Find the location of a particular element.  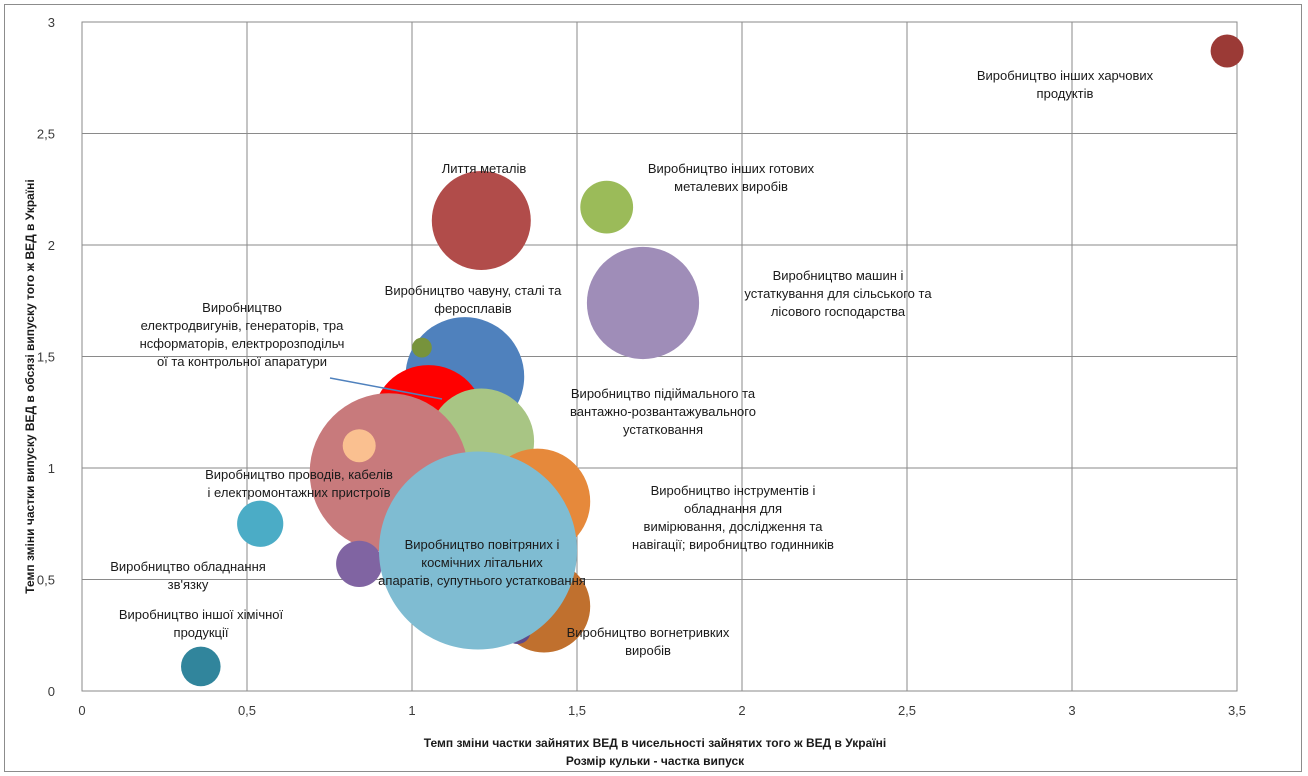

label-leader-line is located at coordinates (386, 388).